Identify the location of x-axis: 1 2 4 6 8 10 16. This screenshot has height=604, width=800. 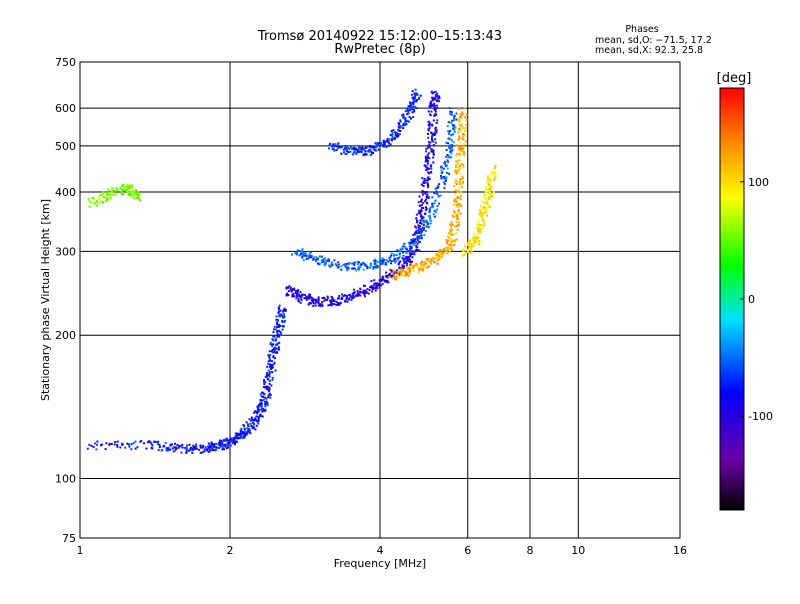
(382, 550).